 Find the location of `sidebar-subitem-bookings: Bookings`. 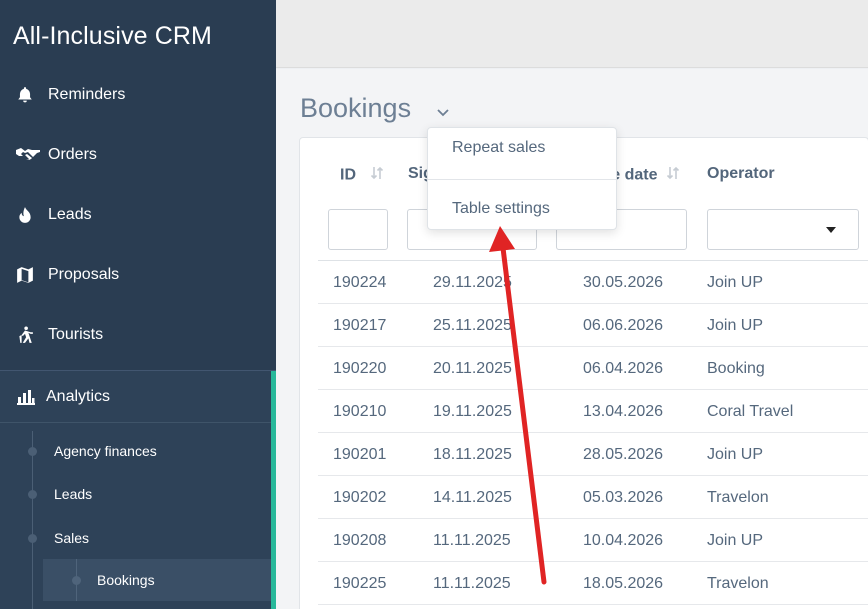

sidebar-subitem-bookings: Bookings is located at coordinates (157, 580).